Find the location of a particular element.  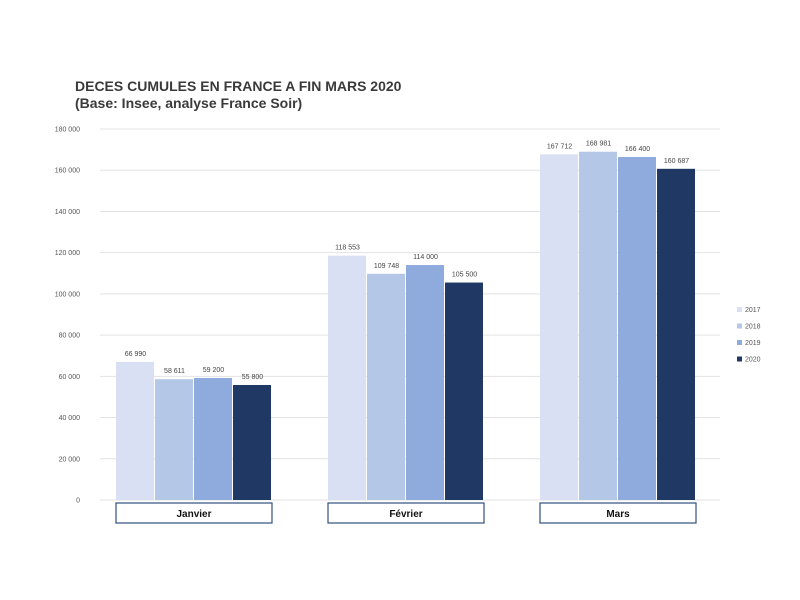

legend-swatch-2019 is located at coordinates (739, 342).